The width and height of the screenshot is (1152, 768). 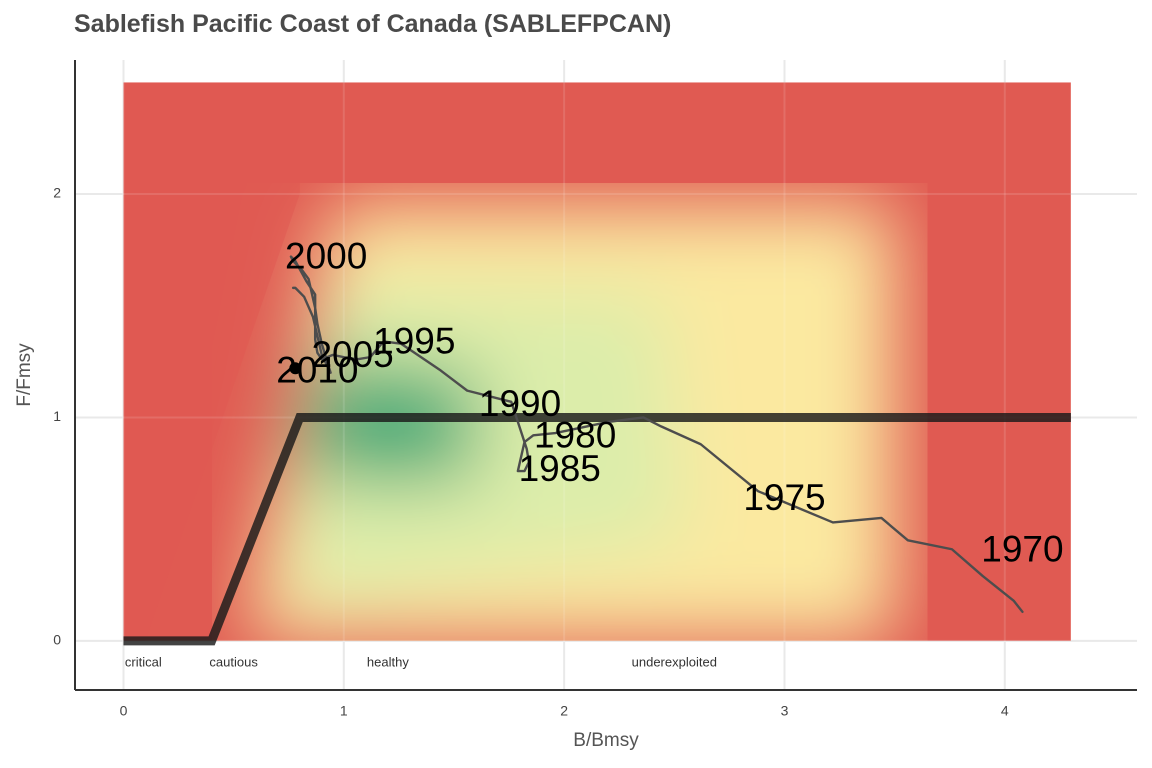 I want to click on year-label: 1985, so click(x=560, y=468).